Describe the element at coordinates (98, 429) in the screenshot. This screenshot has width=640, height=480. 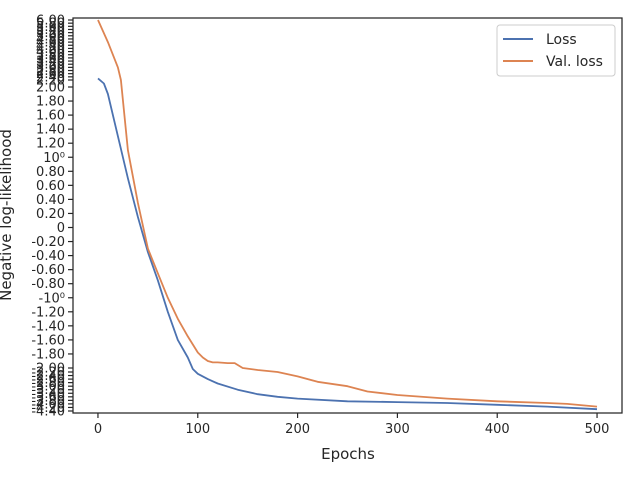
I see `x-tick-label: 0` at that location.